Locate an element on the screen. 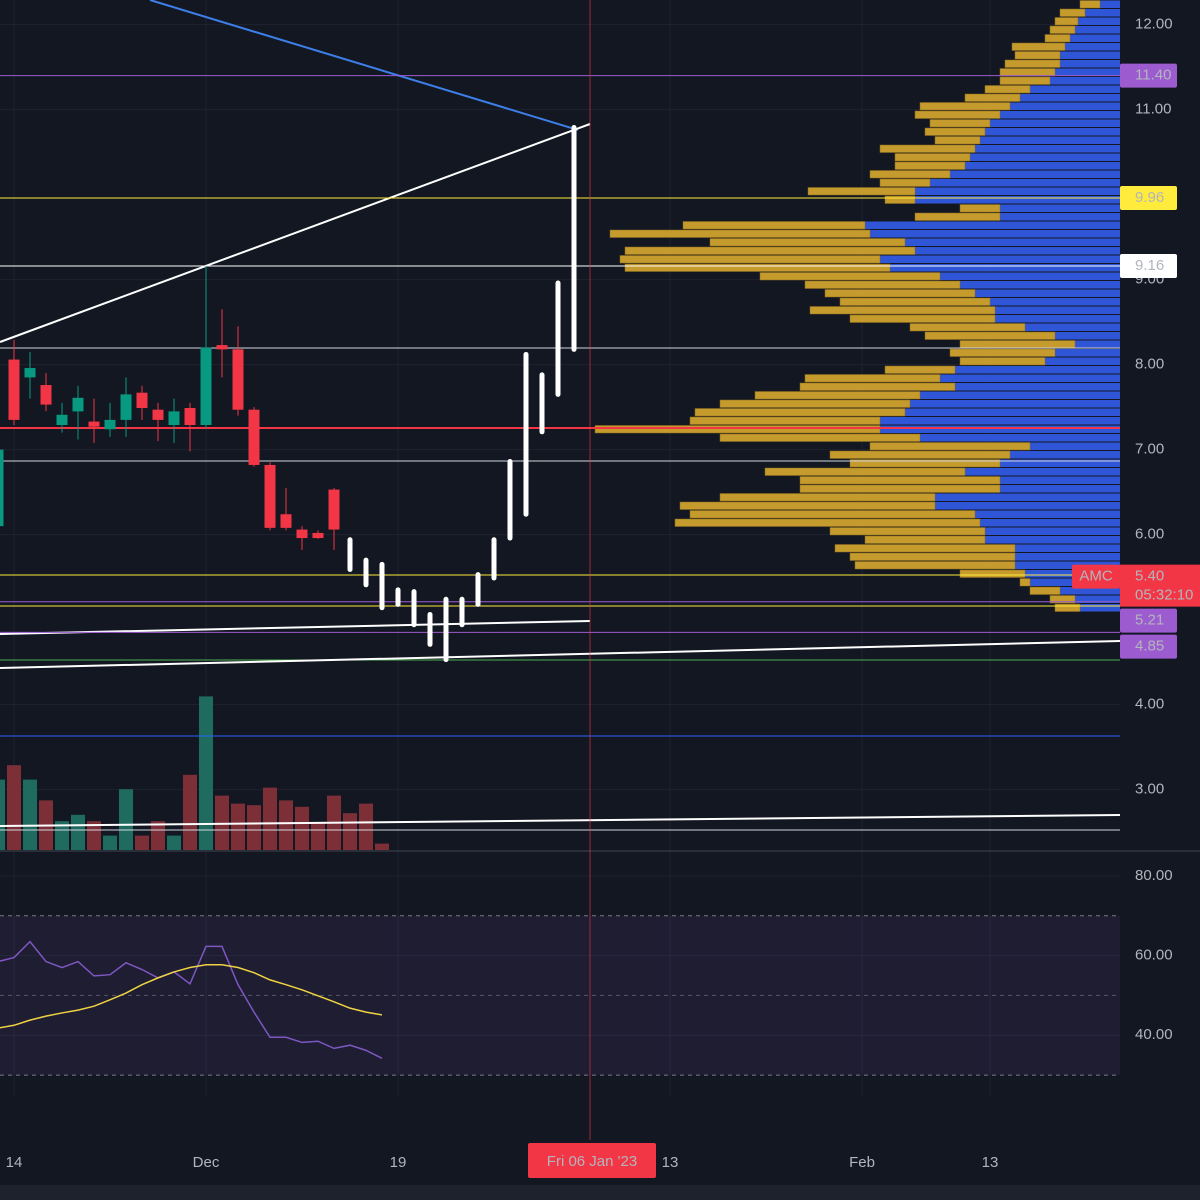  y-tick-label: 8.00 is located at coordinates (1149, 364).